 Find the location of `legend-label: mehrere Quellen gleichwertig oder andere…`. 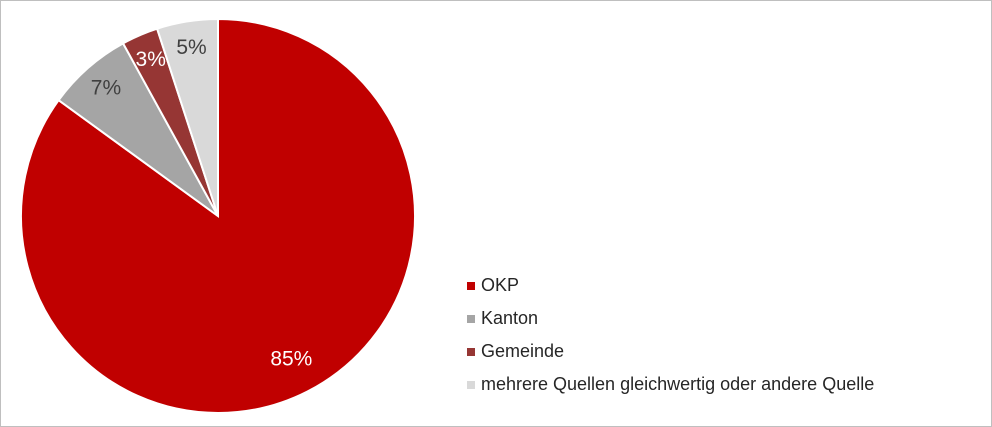

legend-label: mehrere Quellen gleichwertig oder andere… is located at coordinates (677, 384).